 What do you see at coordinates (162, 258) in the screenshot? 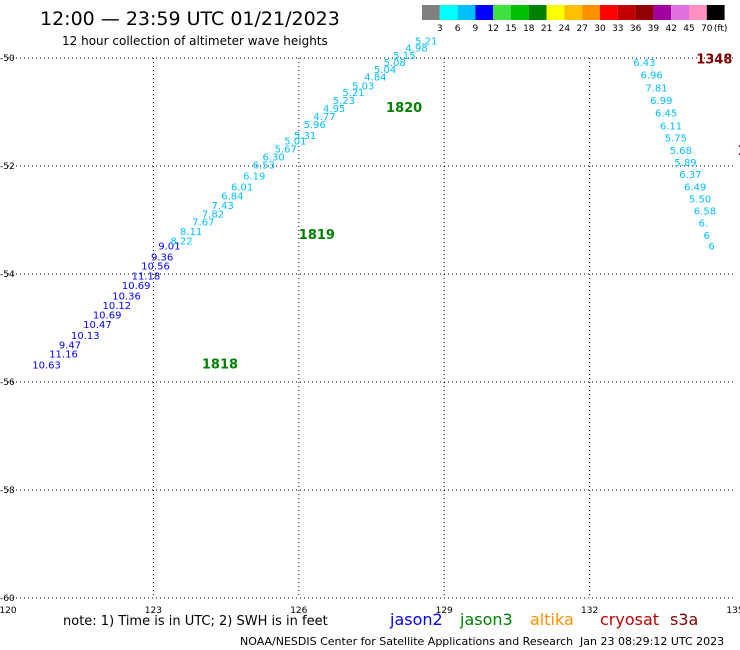
I see `wave-height-value: 9.36` at bounding box center [162, 258].